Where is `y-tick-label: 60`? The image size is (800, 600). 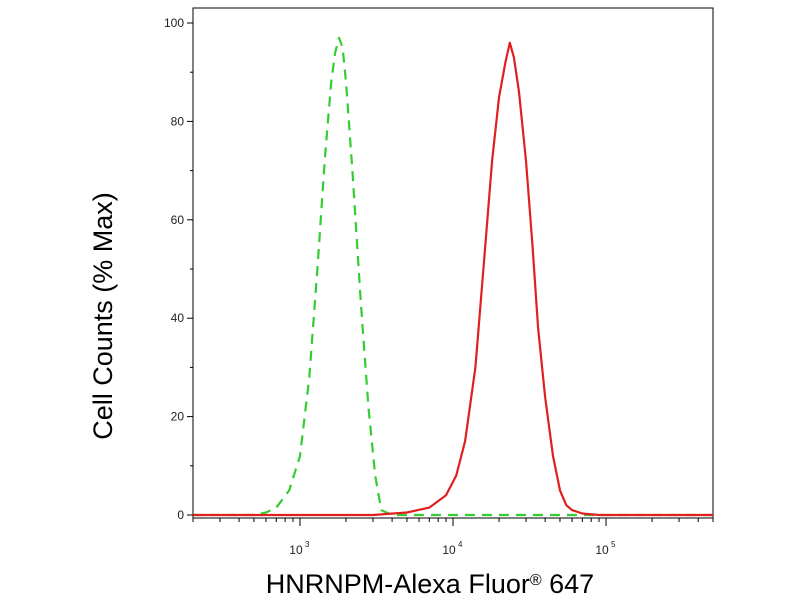 y-tick-label: 60 is located at coordinates (178, 220).